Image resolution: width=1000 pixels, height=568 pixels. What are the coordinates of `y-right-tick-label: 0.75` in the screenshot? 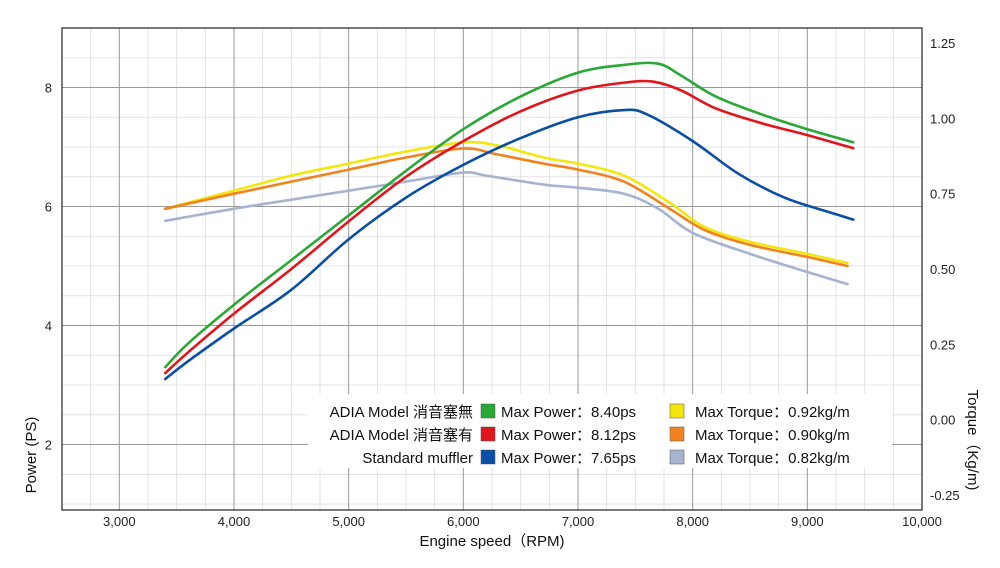 It's located at (942, 194).